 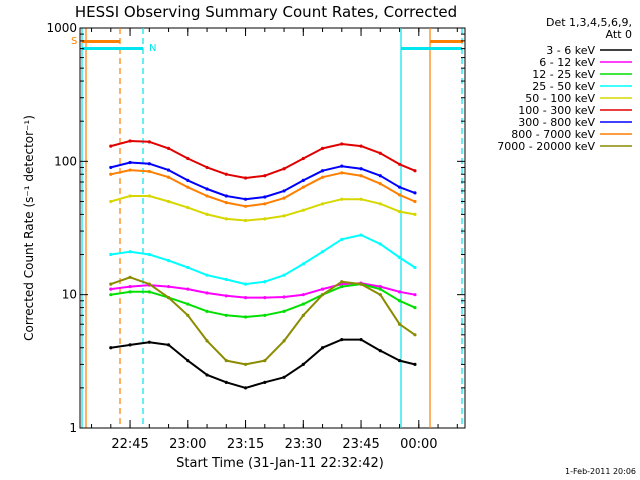 I want to click on legend-label: 800 - 7000 keV, so click(x=553, y=134).